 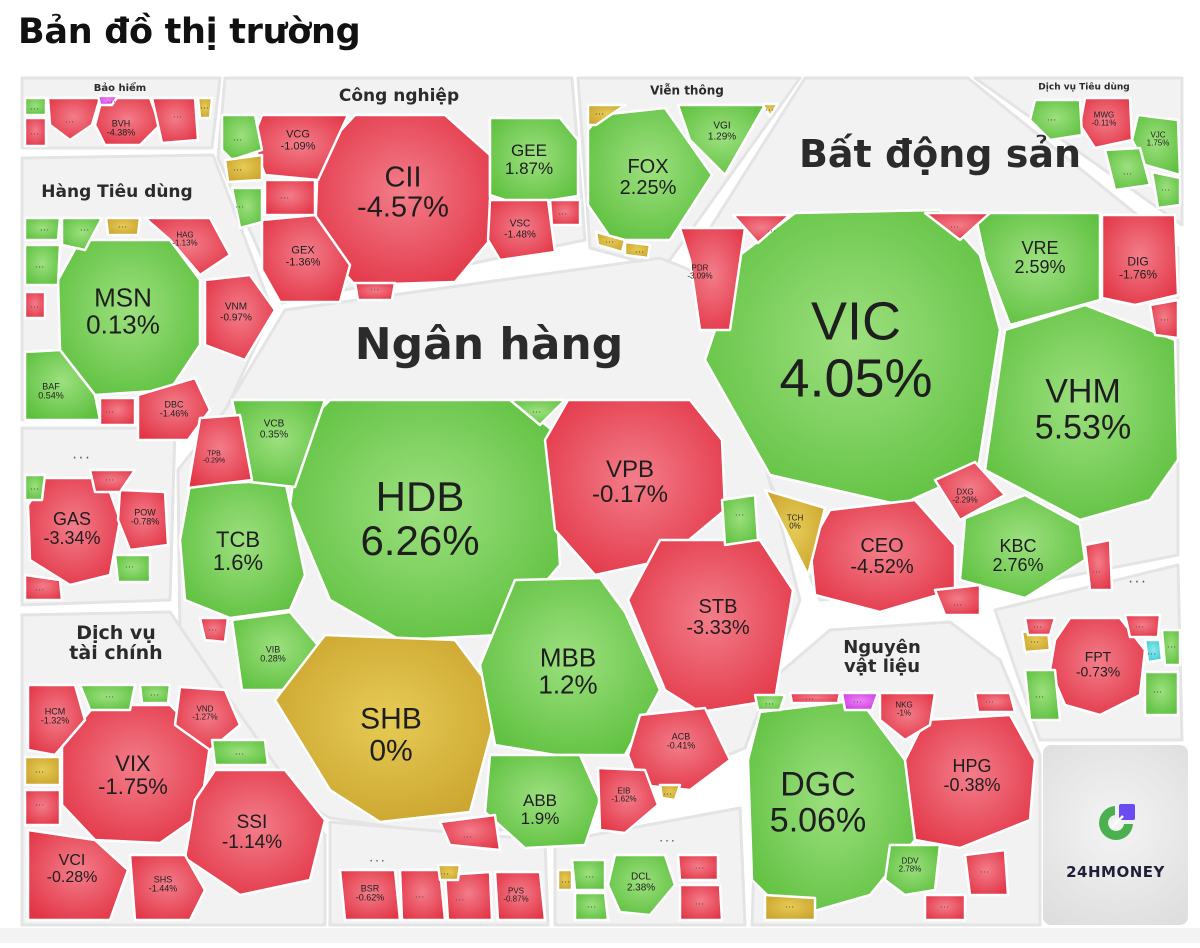 I want to click on stock-cell-bvh, so click(x=127, y=121).